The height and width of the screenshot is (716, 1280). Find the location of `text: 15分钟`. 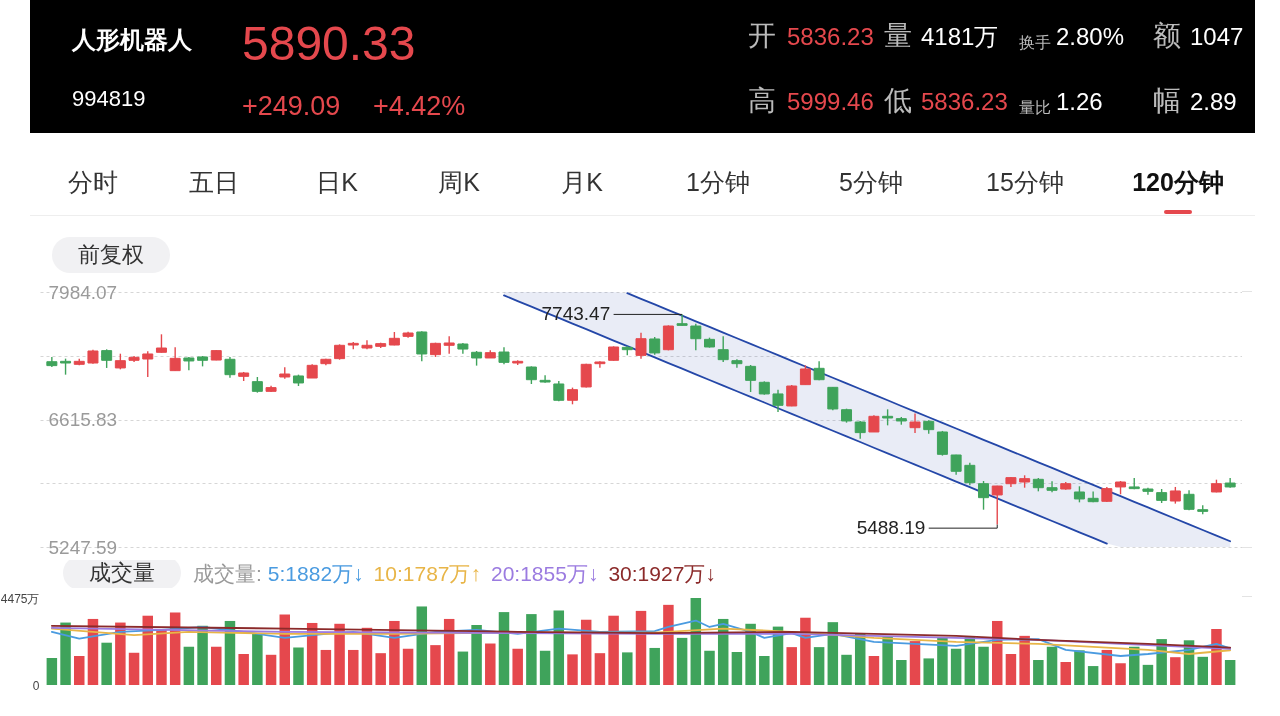

text: 15分钟 is located at coordinates (1025, 182).